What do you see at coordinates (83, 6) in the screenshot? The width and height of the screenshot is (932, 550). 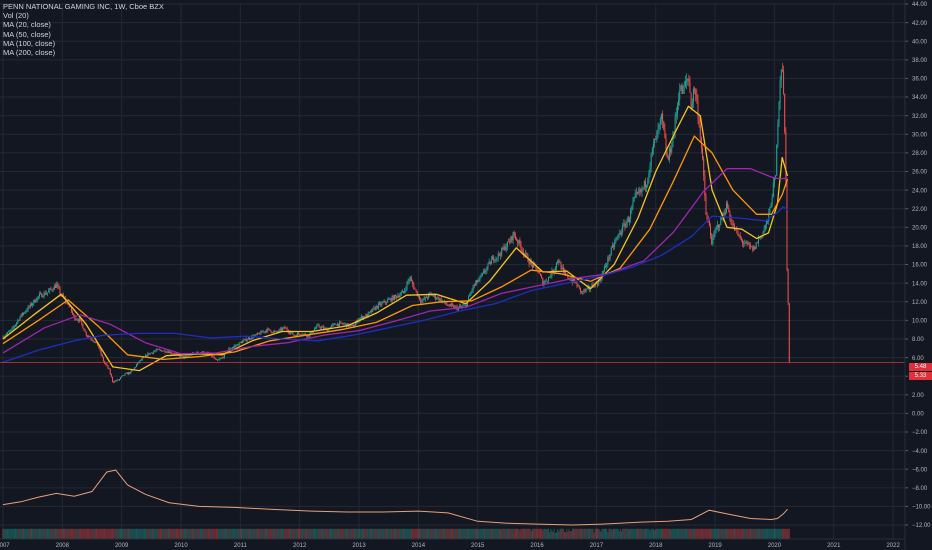 I see `legend-title: PENN NATIONAL GAMING INC, 1W, Cboe BZX` at bounding box center [83, 6].